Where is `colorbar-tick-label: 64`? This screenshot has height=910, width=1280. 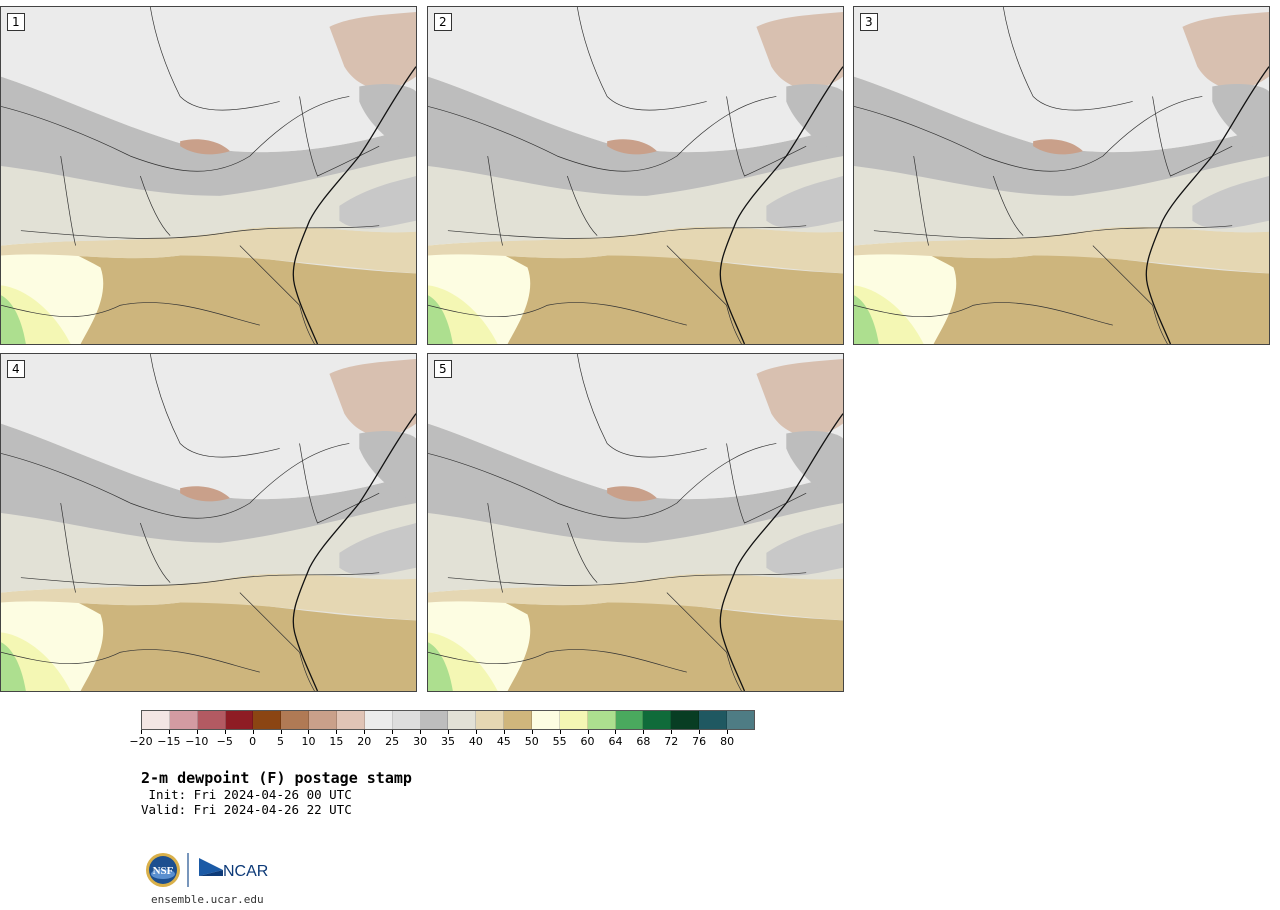 colorbar-tick-label: 64 is located at coordinates (615, 741).